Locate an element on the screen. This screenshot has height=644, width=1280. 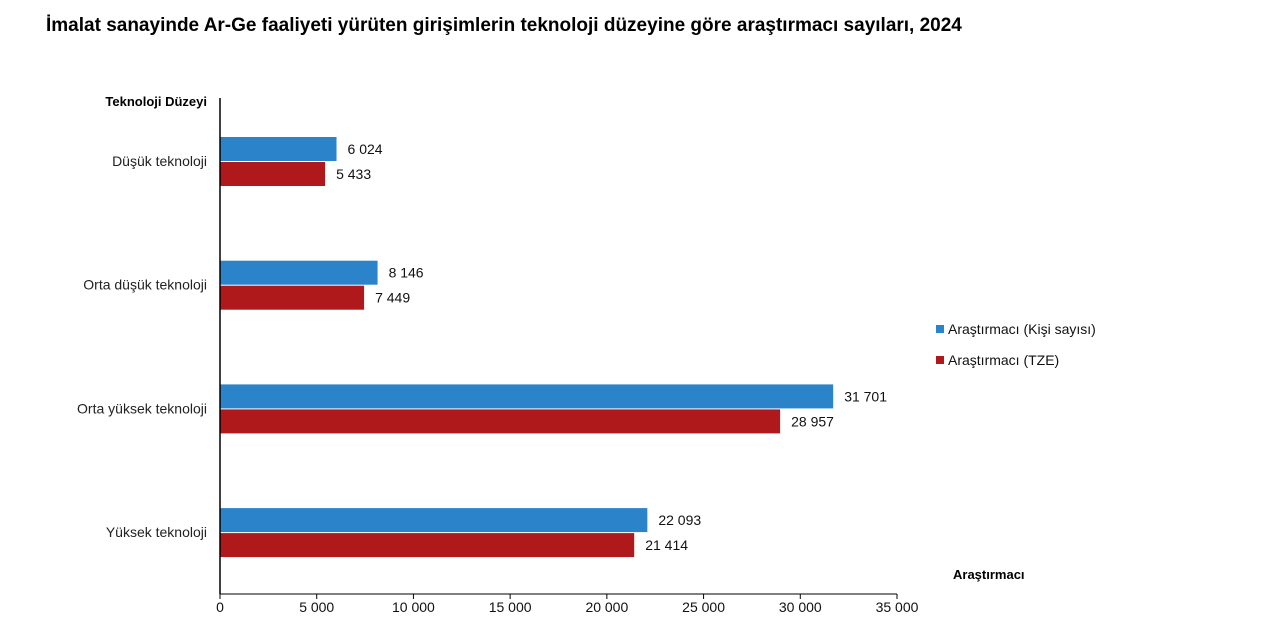
data-label: 22 093 is located at coordinates (679, 520).